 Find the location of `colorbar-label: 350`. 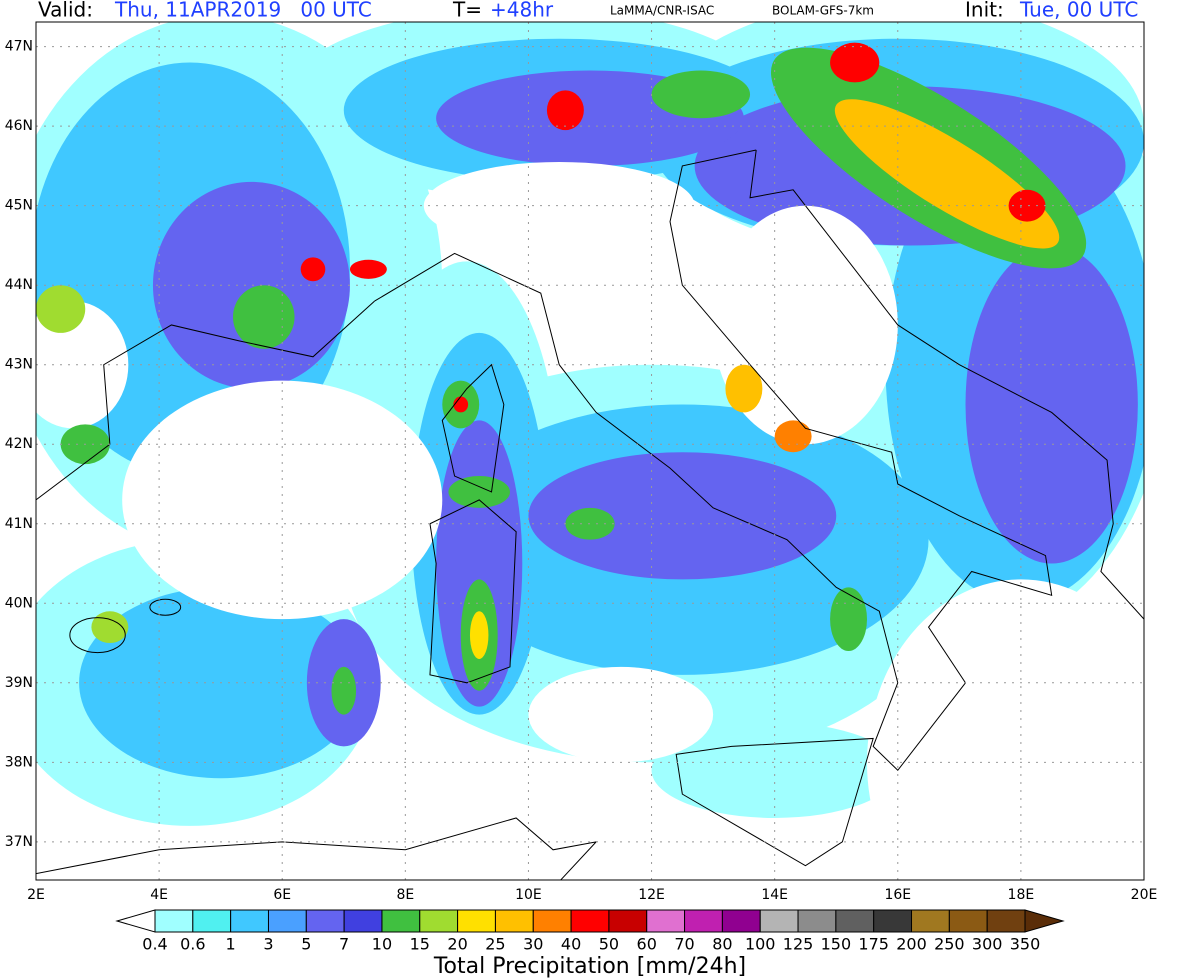

colorbar-label: 350 is located at coordinates (1025, 944).